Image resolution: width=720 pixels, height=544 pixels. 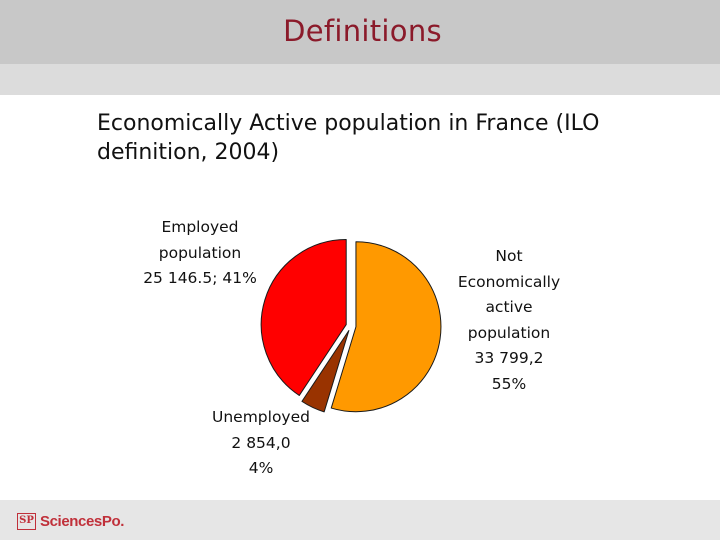 I want to click on footer-bar, so click(x=360, y=520).